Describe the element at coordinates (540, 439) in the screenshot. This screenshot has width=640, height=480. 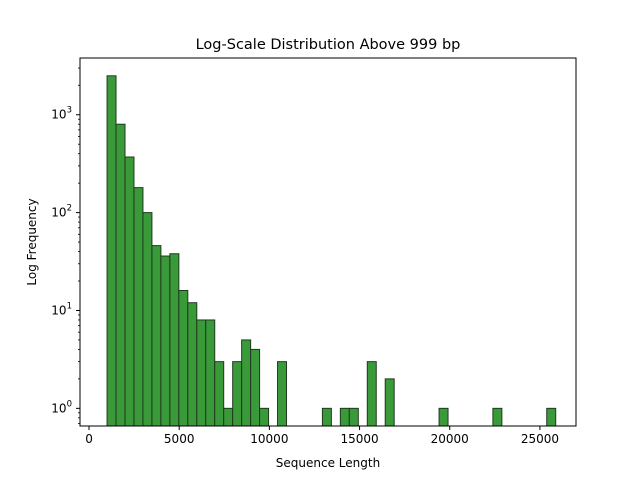
I see `x-tick-label: 25000` at that location.